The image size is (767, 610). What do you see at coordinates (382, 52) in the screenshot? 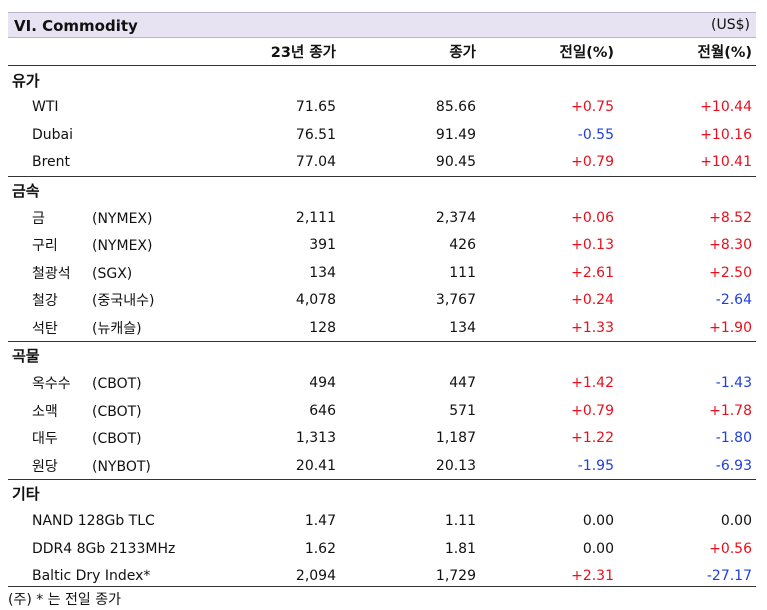
I see `table-header-row: 23년 종가 종가 전일(%) 전월(%)` at bounding box center [382, 52].